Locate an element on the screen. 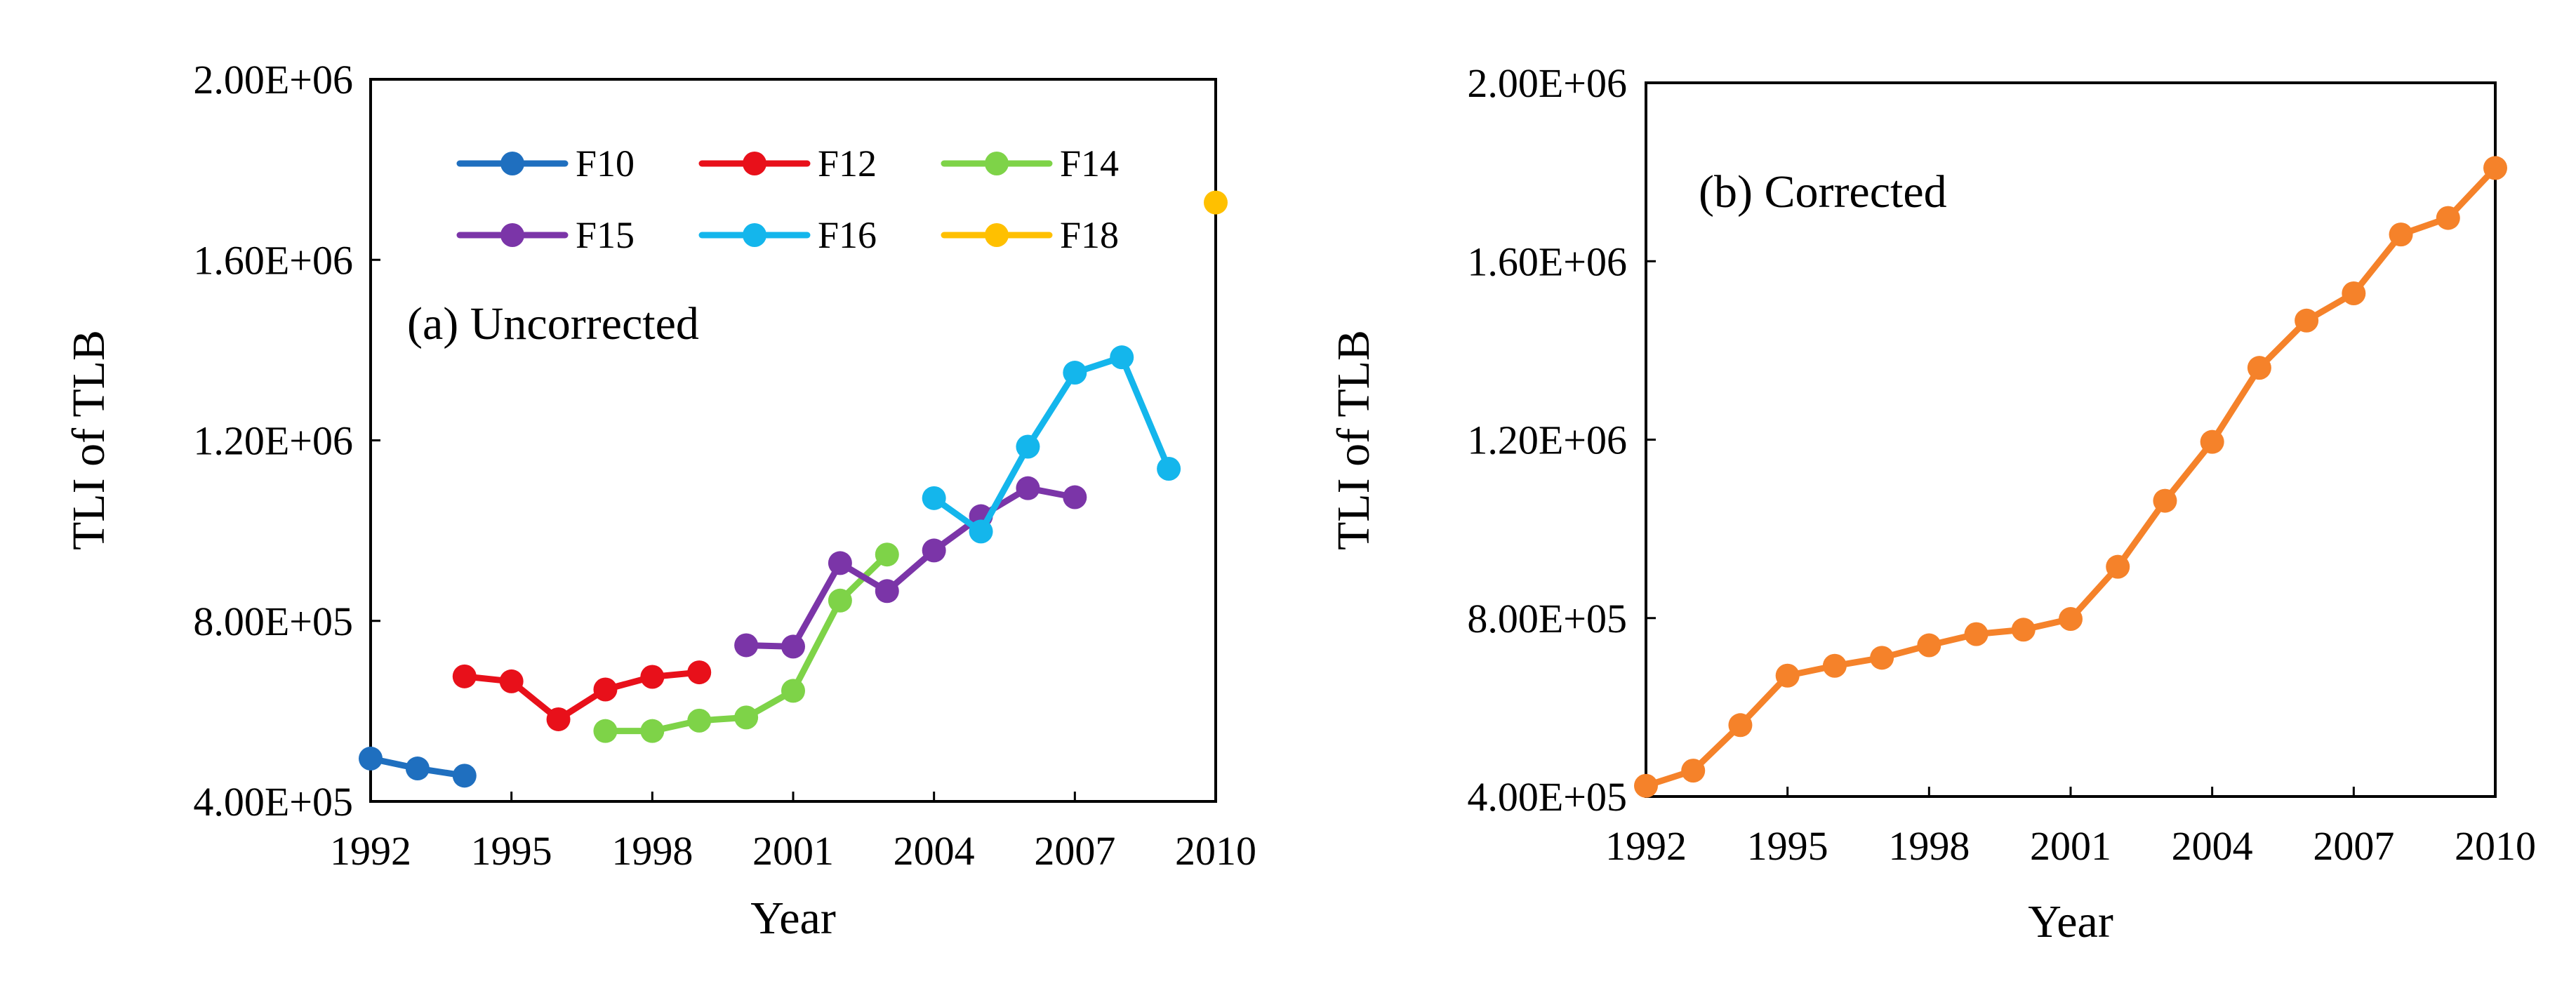  legend-marker-f18 is located at coordinates (997, 235).